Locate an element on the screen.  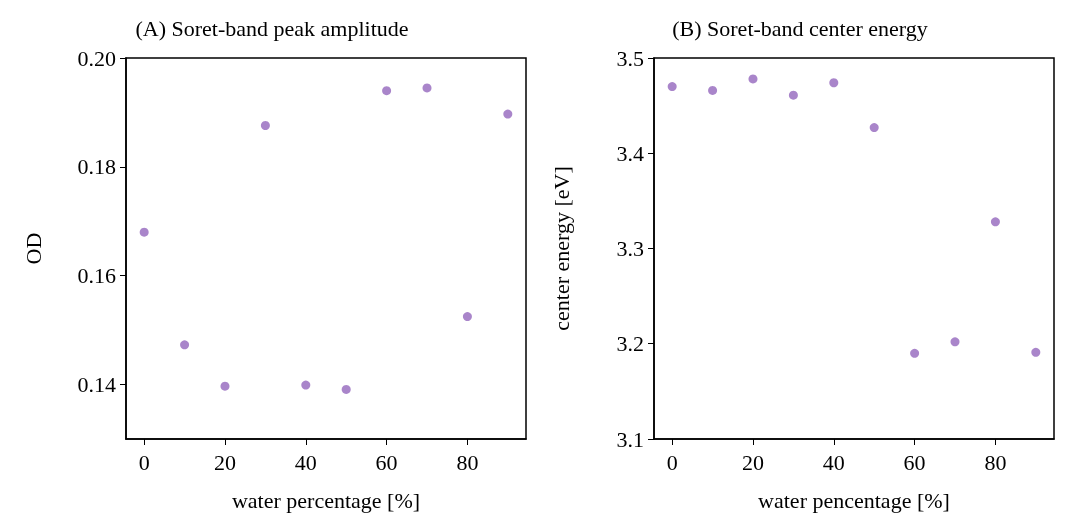
x-axis-title: water pencentage [%] is located at coordinates (854, 500).